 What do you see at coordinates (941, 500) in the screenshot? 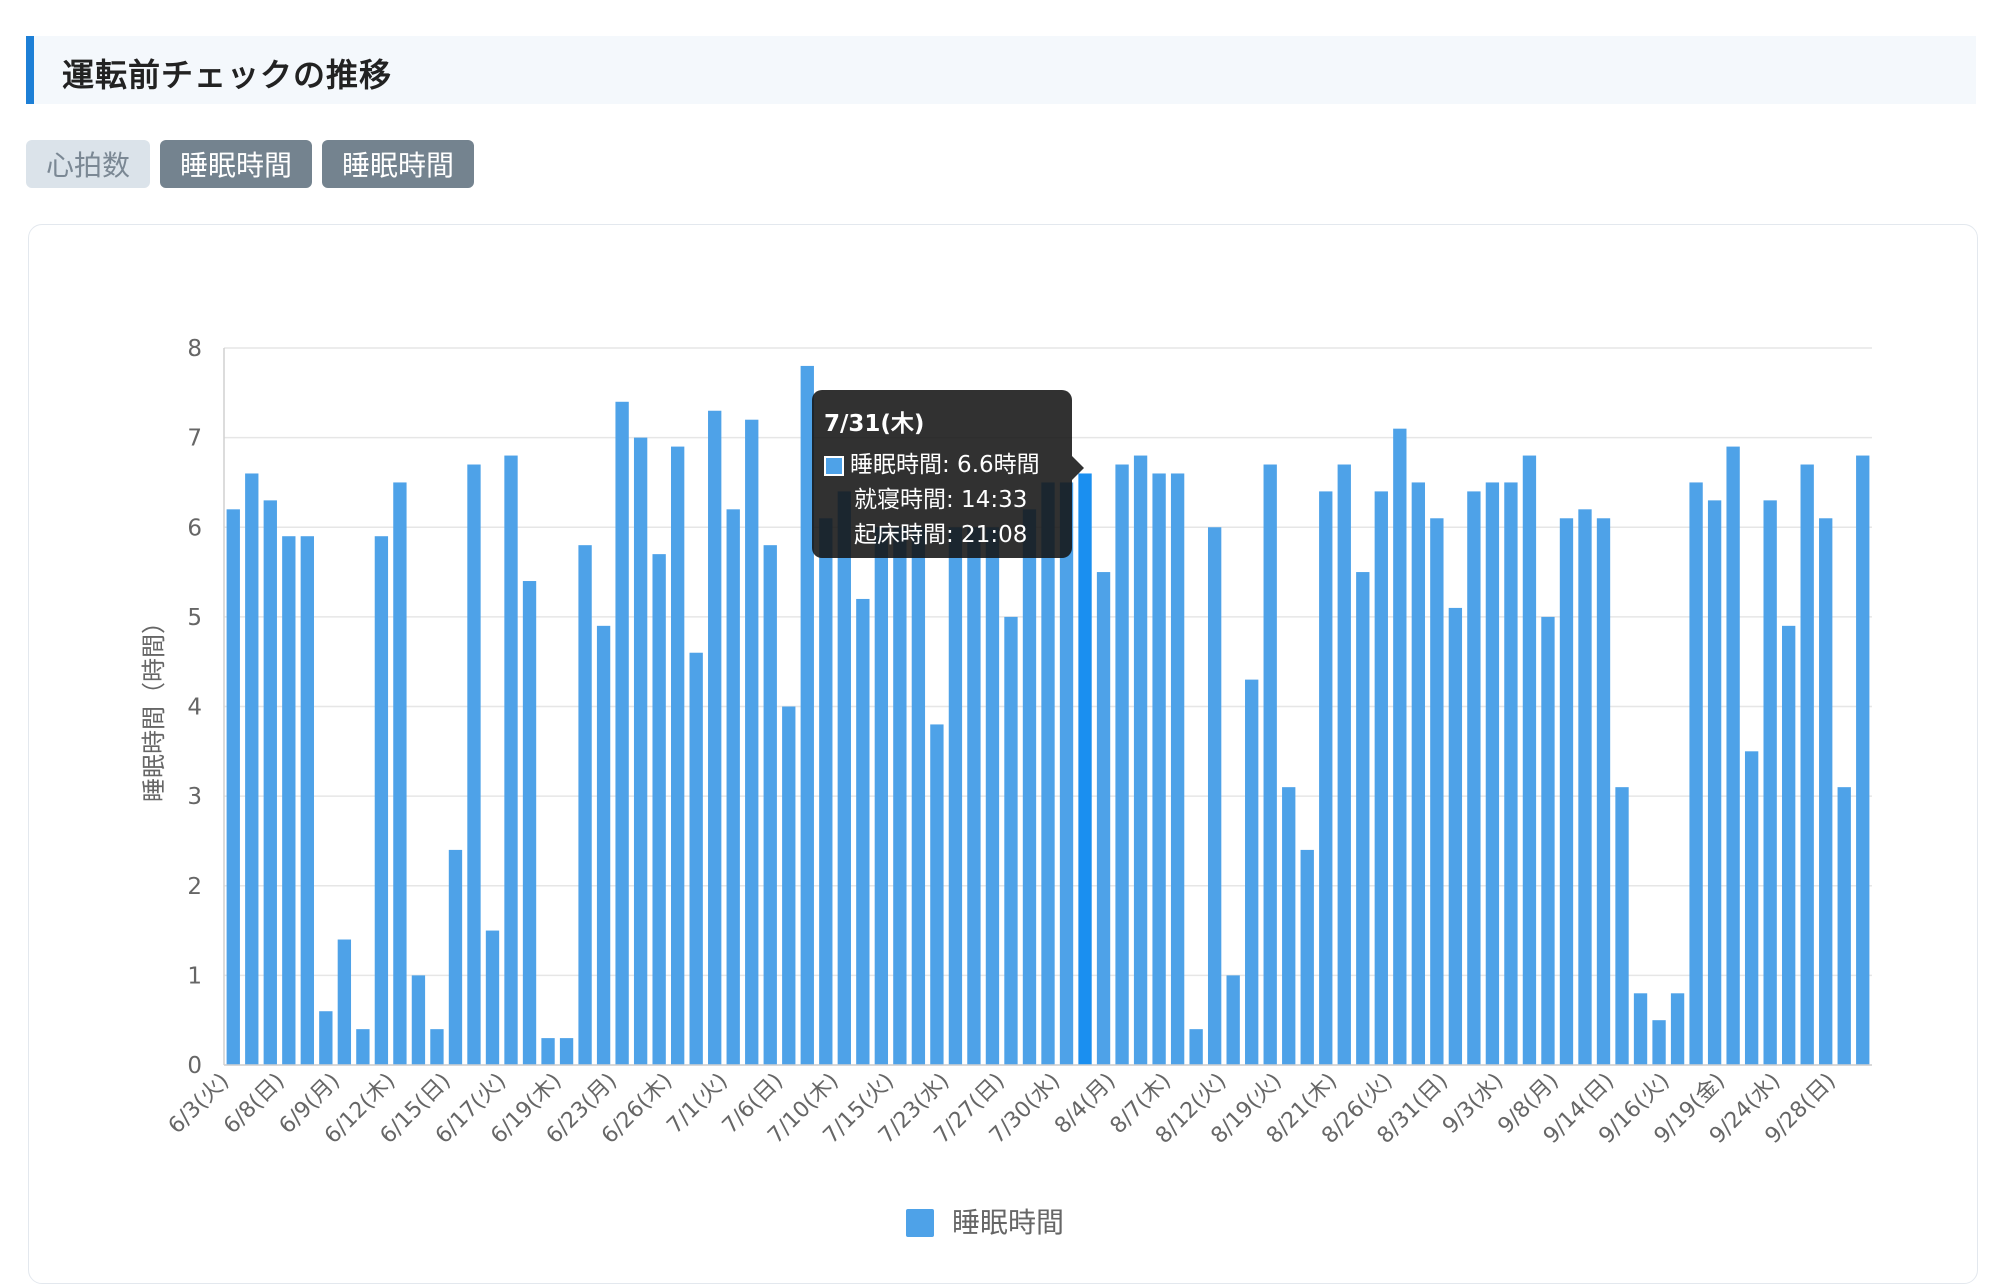
I see `tooltip-bedtime: 就寝時間: 14:33` at bounding box center [941, 500].